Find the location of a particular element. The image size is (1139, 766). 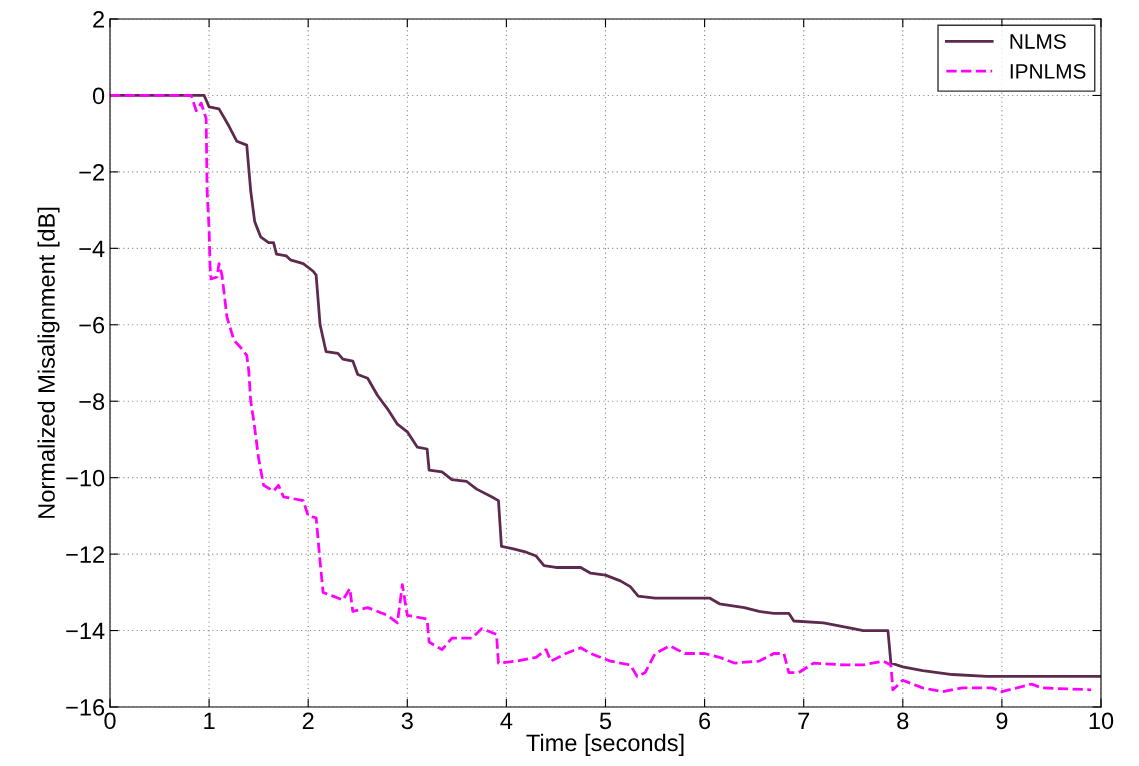

y-tick-label: 2 is located at coordinates (98, 19).